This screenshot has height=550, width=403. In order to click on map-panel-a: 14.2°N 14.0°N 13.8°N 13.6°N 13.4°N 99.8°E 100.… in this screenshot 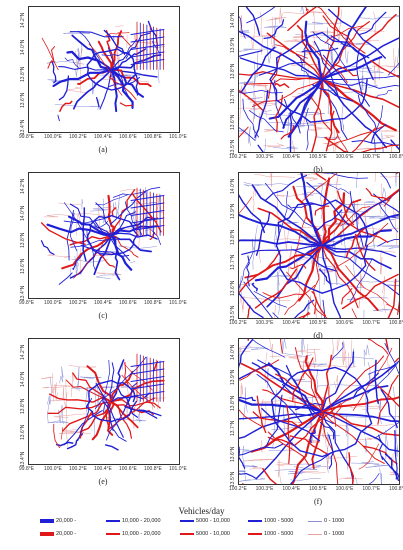, I will do `click(102, 83)`.